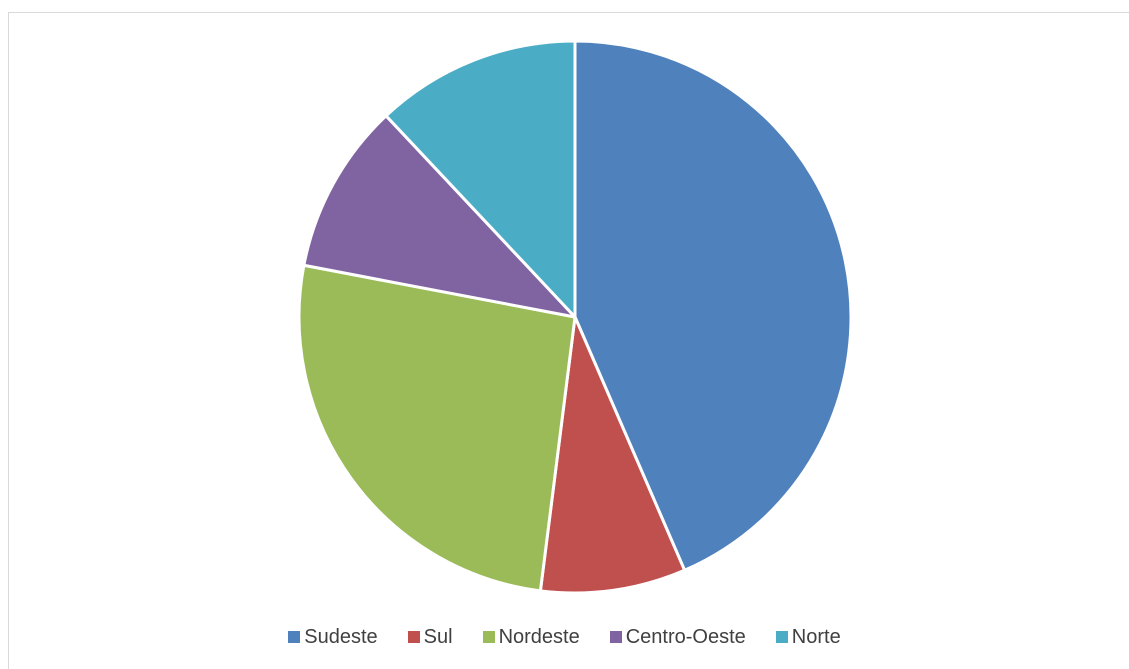 This screenshot has height=669, width=1129. What do you see at coordinates (438, 637) in the screenshot?
I see `legend-label-sul: Sul` at bounding box center [438, 637].